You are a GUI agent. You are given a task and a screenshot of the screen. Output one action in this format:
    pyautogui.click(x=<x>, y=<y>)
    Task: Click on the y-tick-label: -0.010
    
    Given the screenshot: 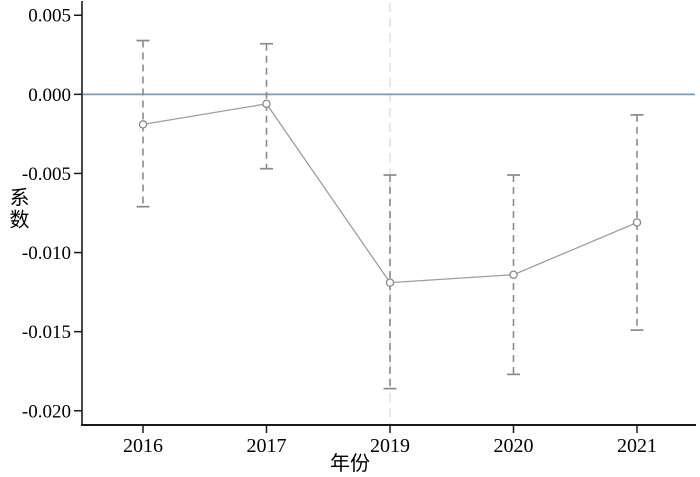 What is the action you would take?
    pyautogui.click(x=46, y=253)
    